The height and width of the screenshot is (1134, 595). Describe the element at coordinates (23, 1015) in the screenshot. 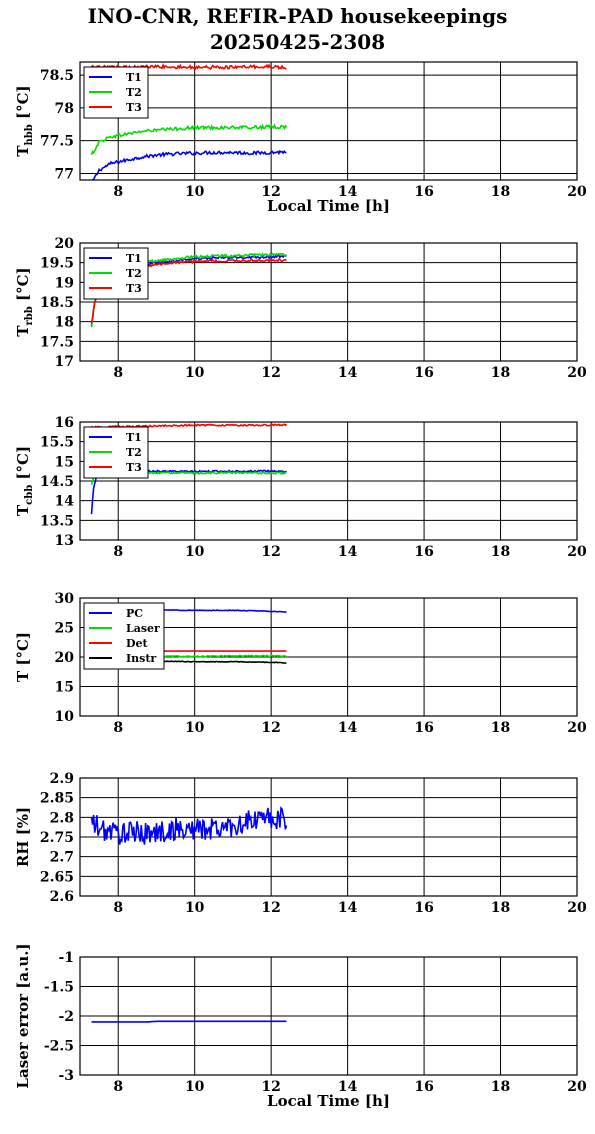

I see `y-axis-label: Laser error [a.u.]` at that location.